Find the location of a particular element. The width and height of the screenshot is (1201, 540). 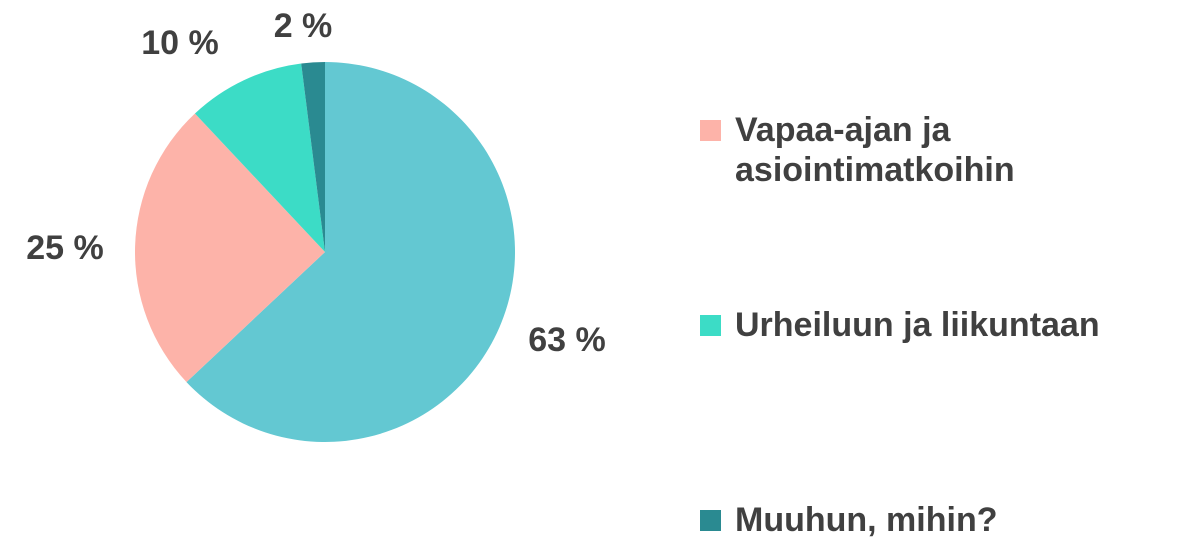

data-label: 25 % is located at coordinates (65, 248).